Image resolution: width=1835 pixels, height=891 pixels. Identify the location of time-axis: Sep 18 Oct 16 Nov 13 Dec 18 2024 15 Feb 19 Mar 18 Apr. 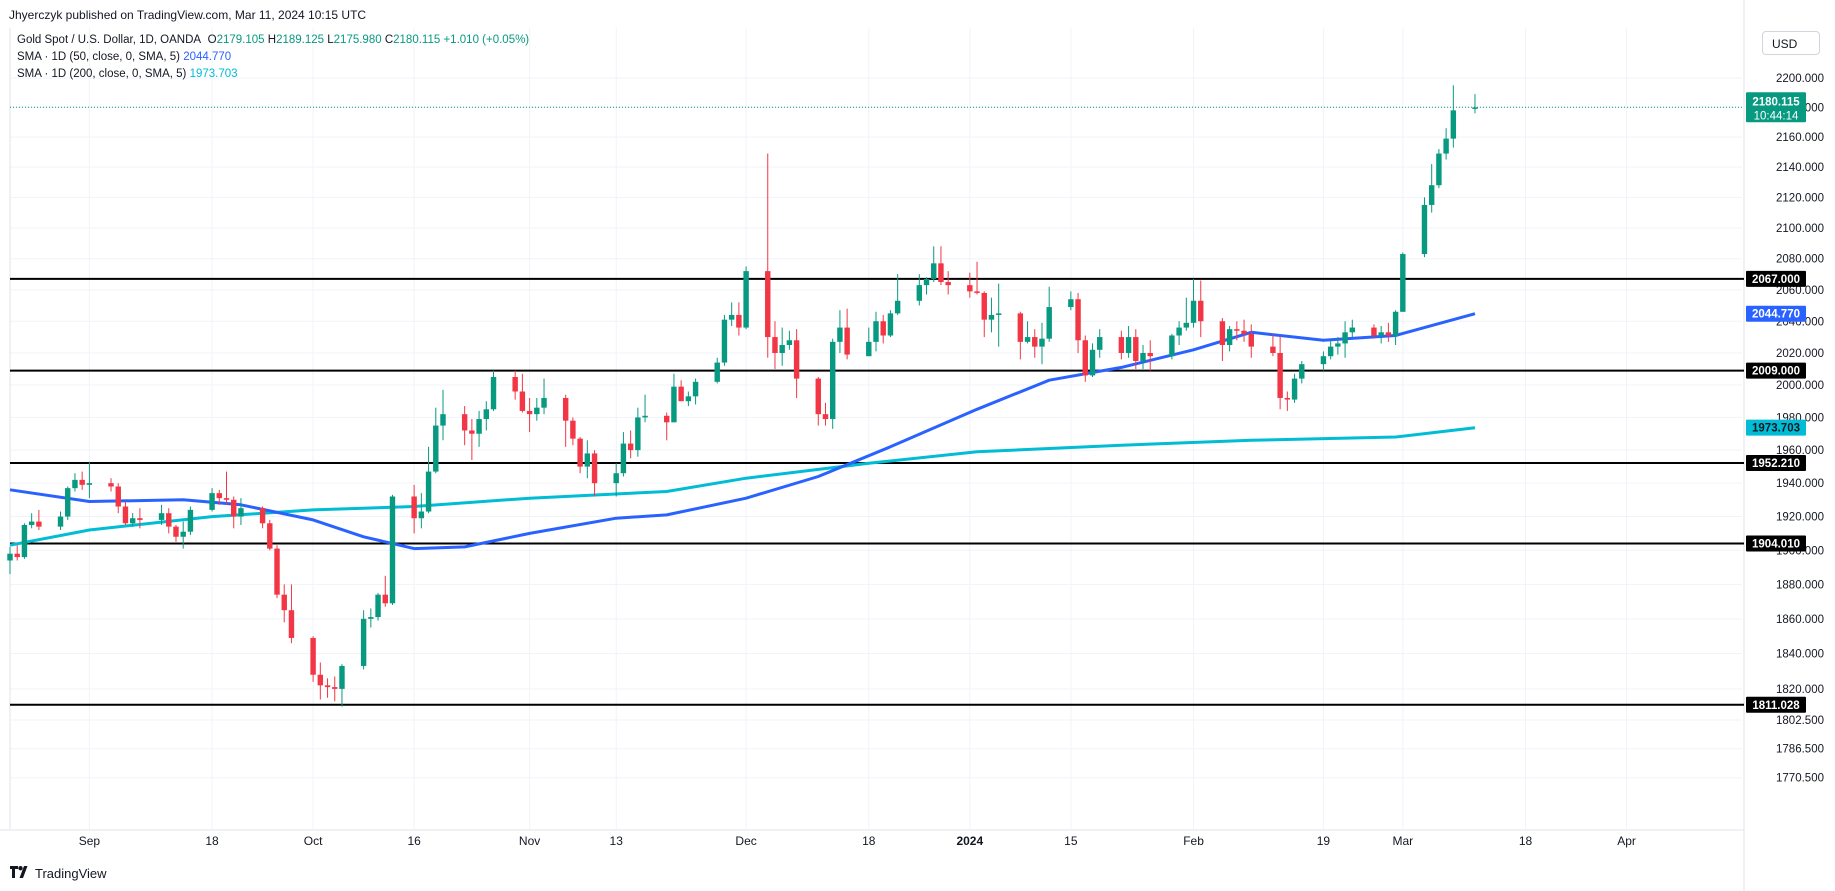
(857, 841).